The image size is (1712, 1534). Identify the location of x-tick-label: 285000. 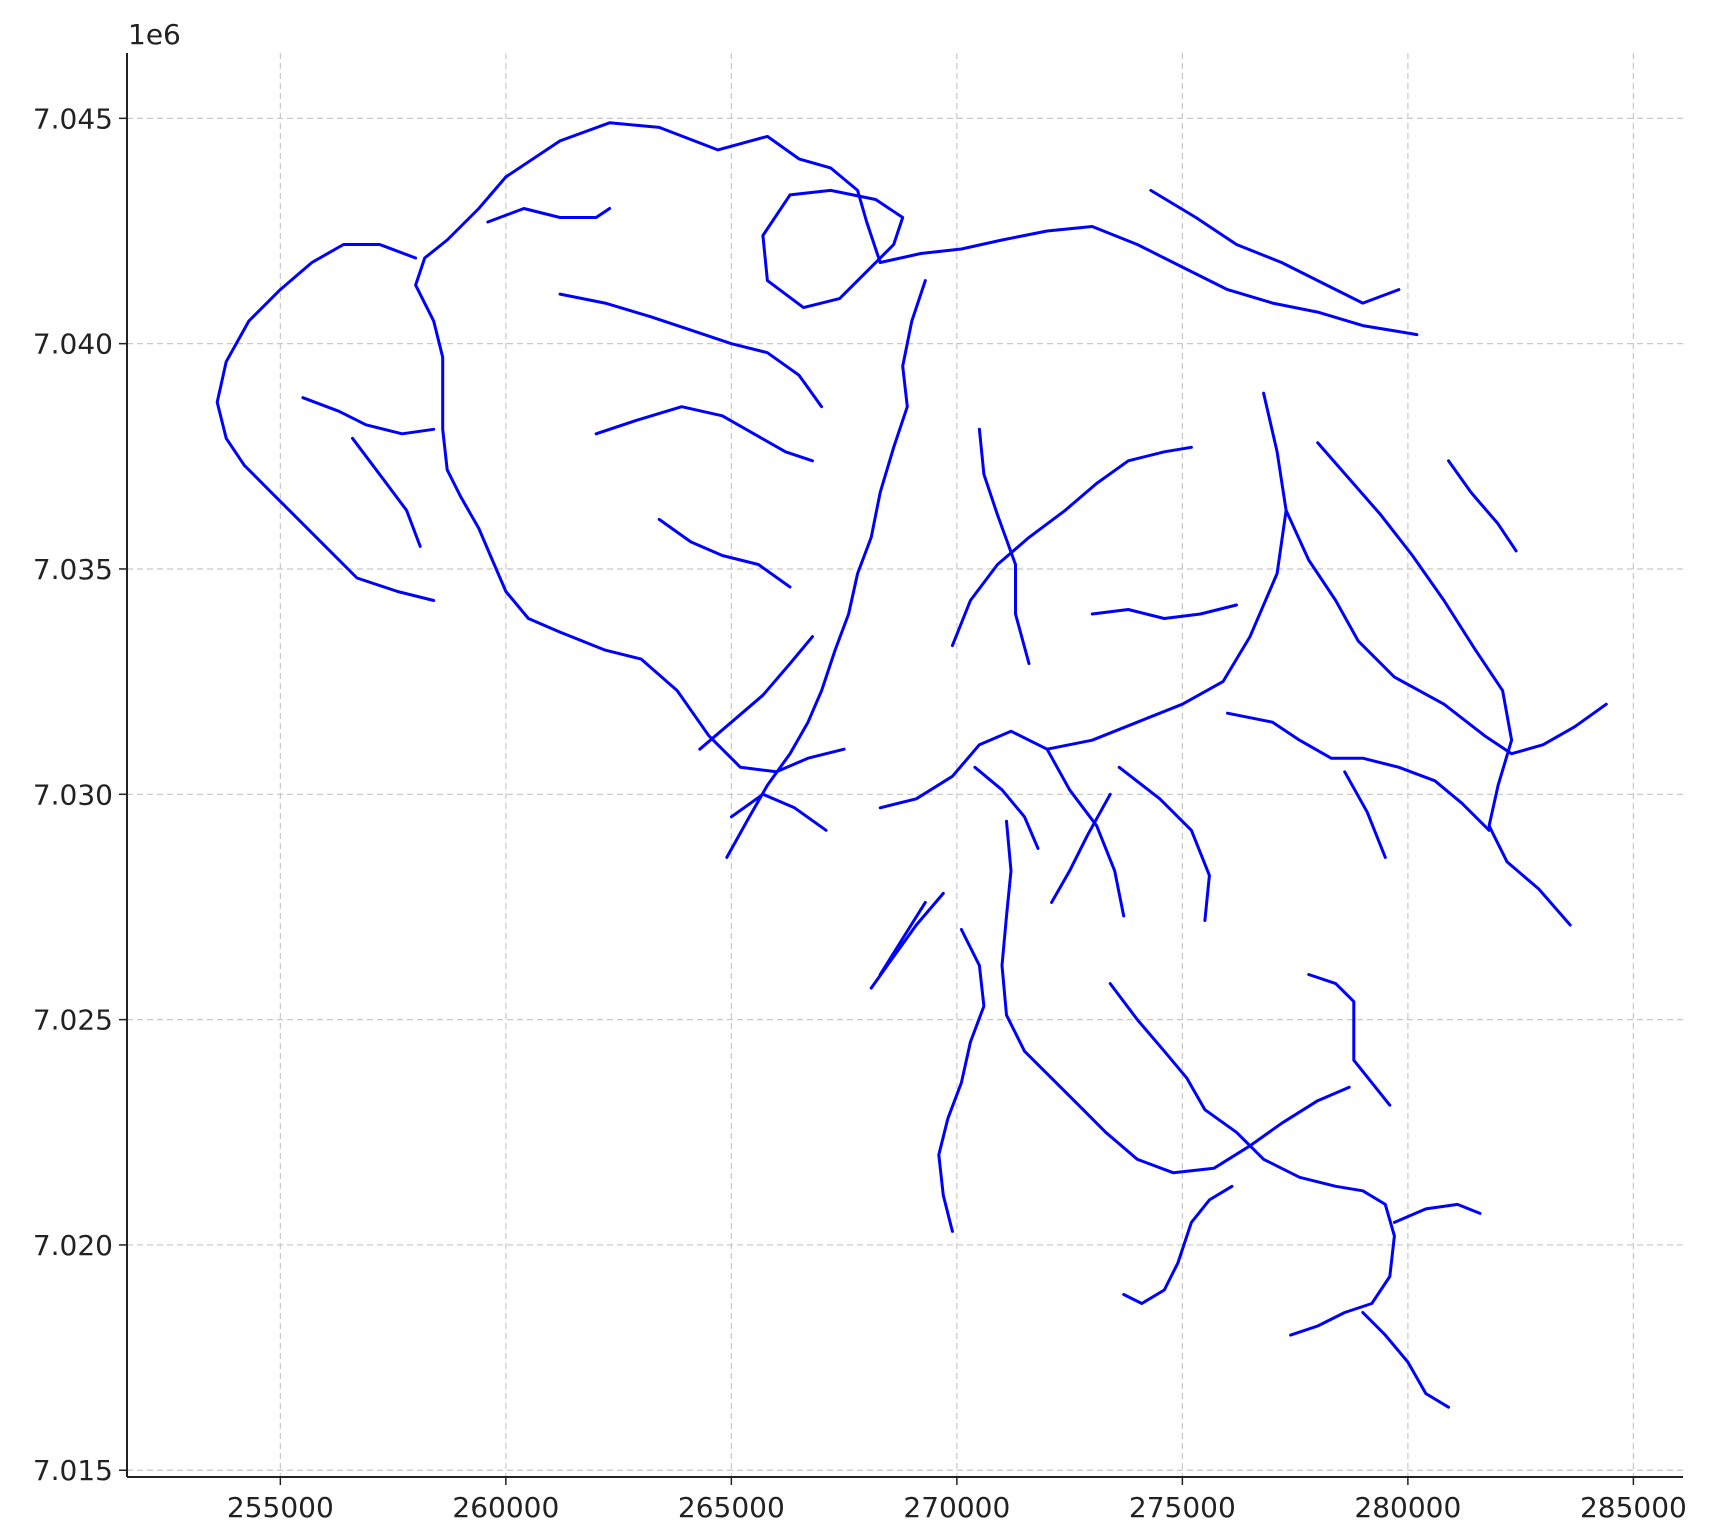
(1633, 1507).